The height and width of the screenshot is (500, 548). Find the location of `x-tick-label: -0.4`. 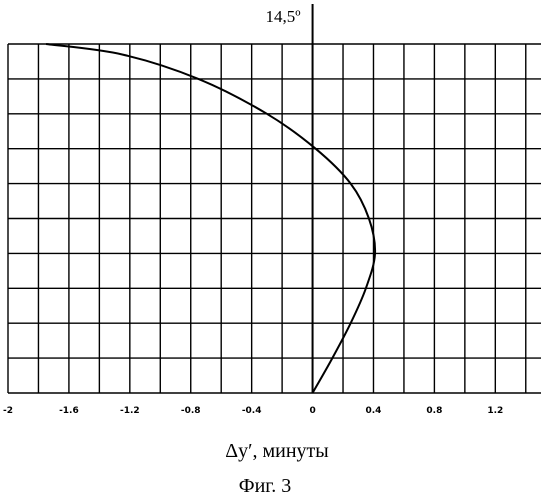

x-tick-label: -0.4 is located at coordinates (252, 411).